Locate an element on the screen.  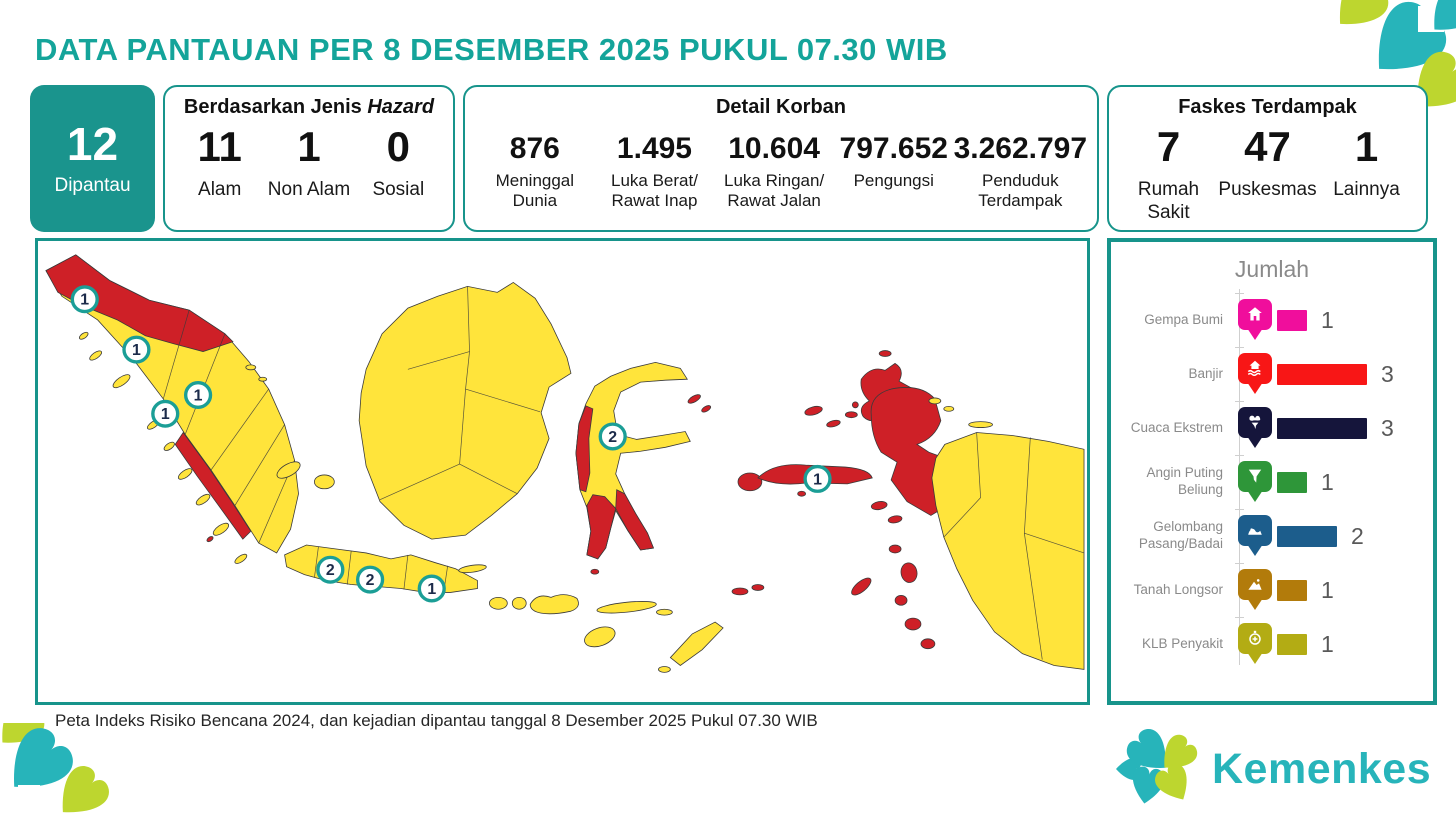
small-islands-west-sumatra is located at coordinates (207, 447).